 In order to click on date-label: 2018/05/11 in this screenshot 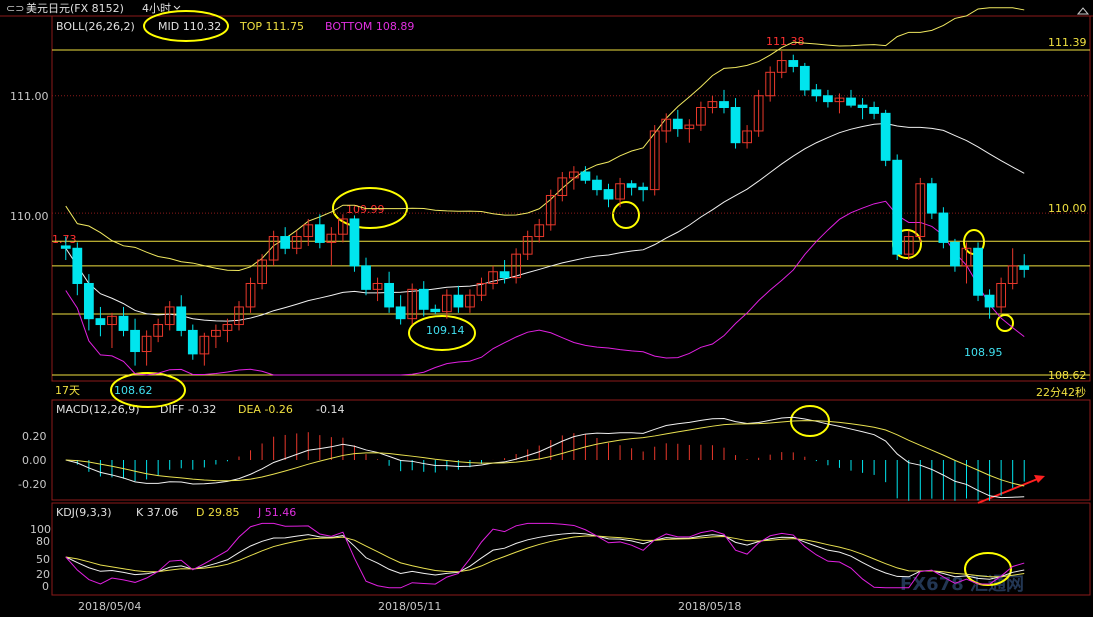, I will do `click(409, 606)`.